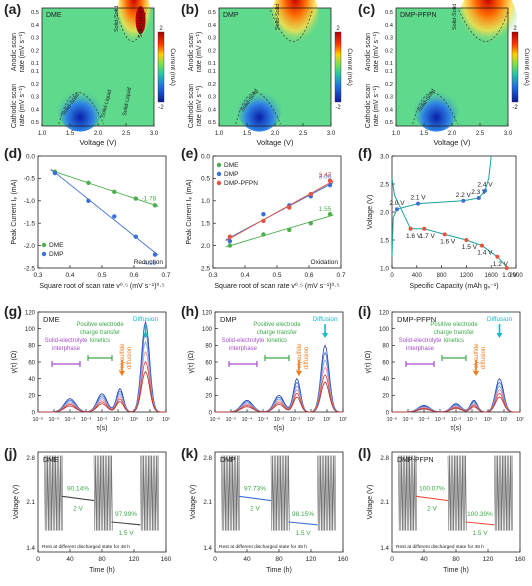 This screenshot has width=532, height=586. Describe the element at coordinates (244, 275) in the screenshot. I see `x-tick-label: 0.4` at that location.